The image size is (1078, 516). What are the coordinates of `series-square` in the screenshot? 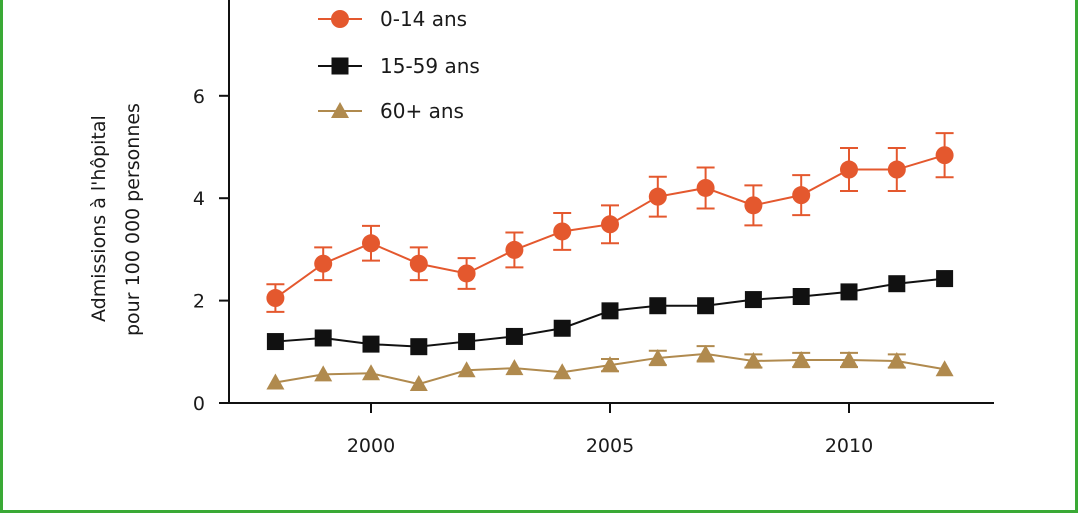 It's located at (610, 313).